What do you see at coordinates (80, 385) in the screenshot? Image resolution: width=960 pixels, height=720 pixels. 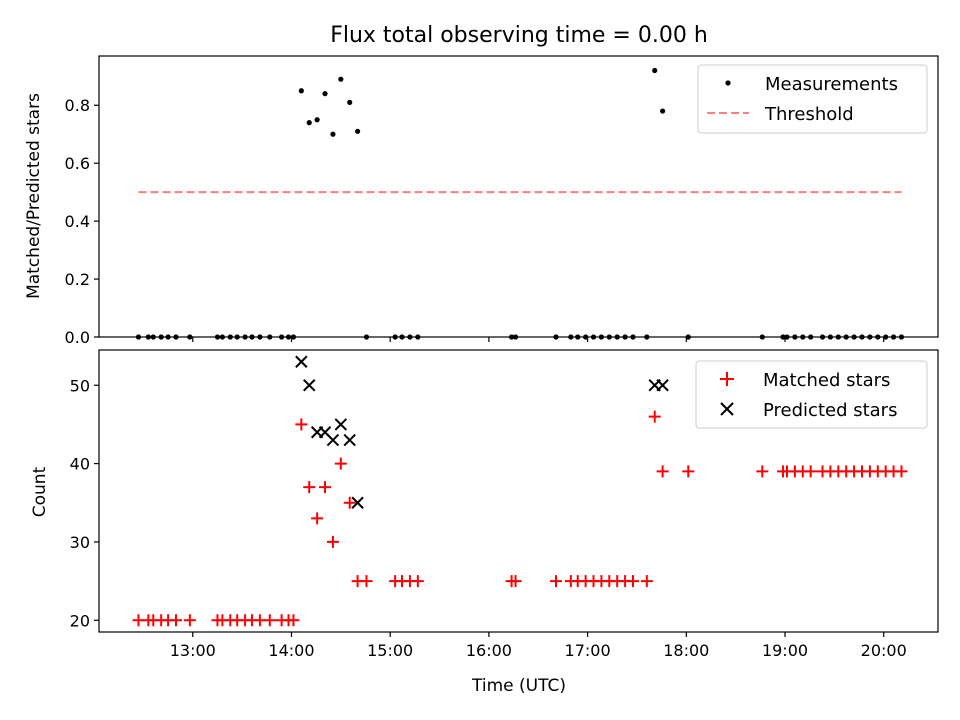 I see `bottom-y-tick-label: 50` at bounding box center [80, 385].